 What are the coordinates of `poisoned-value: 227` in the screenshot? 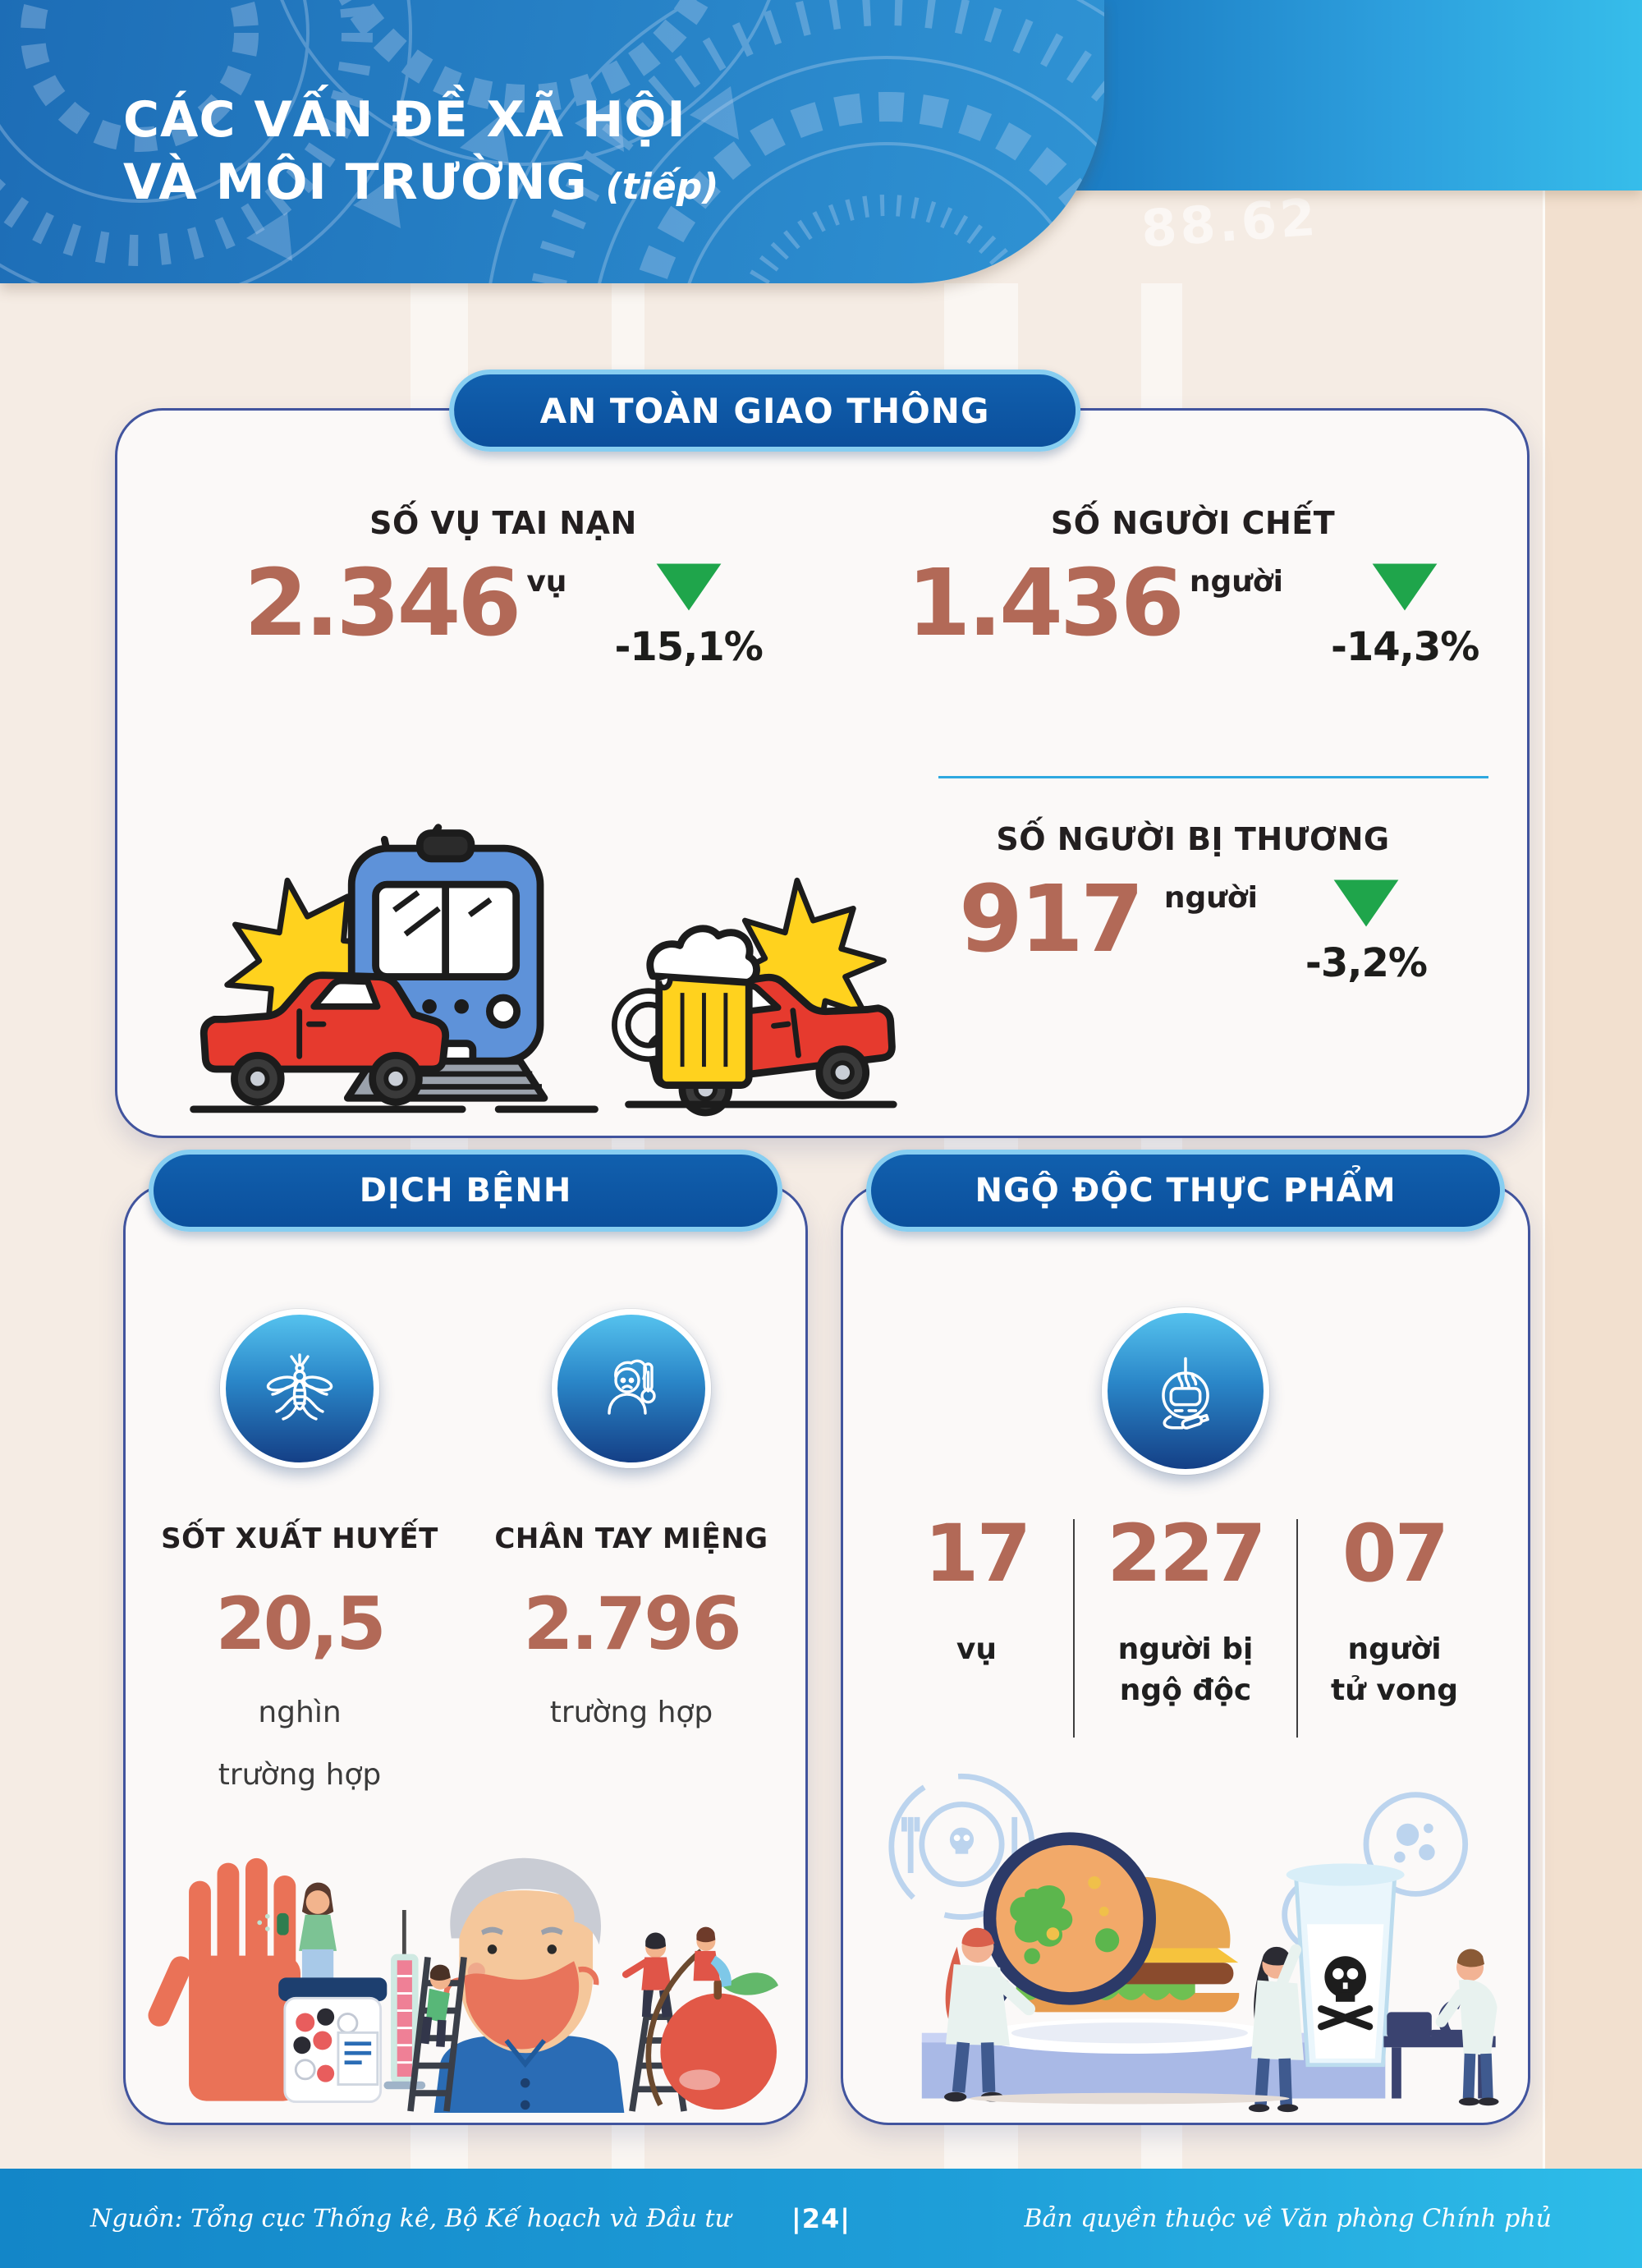 It's located at (1186, 1554).